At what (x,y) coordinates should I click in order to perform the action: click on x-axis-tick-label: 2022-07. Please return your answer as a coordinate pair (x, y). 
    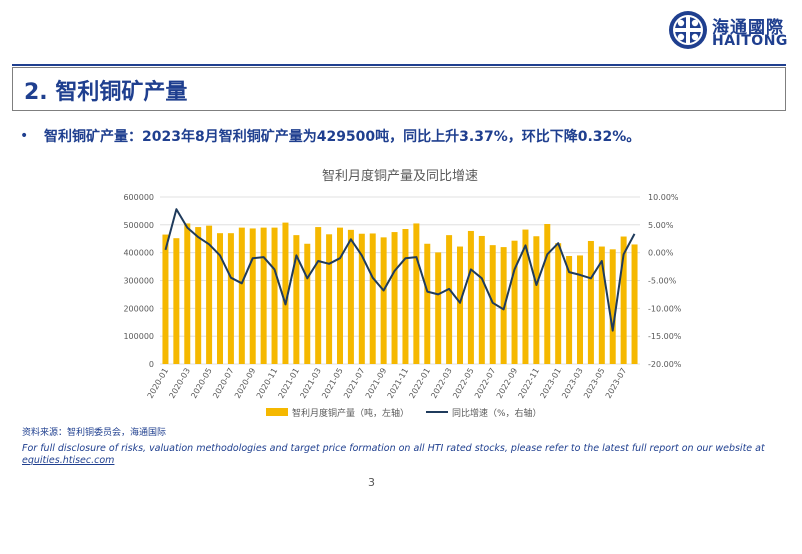
    Looking at the image, I should click on (485, 383).